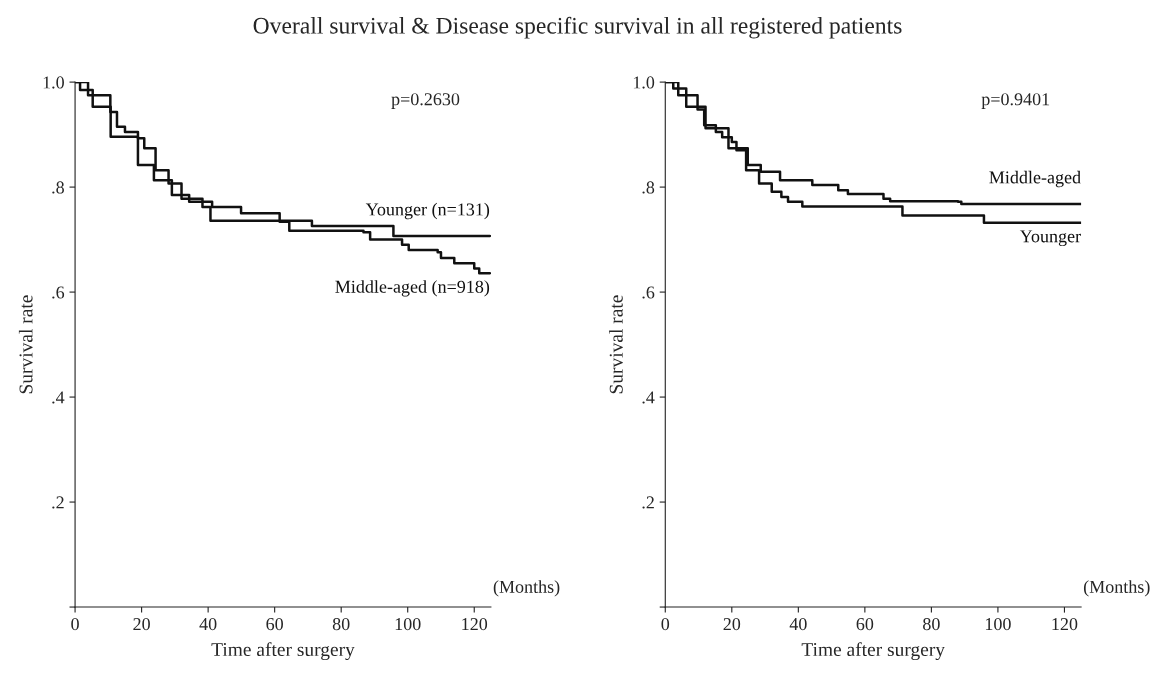 This screenshot has height=673, width=1155. Describe the element at coordinates (1050, 238) in the screenshot. I see `series-label: Younger` at that location.